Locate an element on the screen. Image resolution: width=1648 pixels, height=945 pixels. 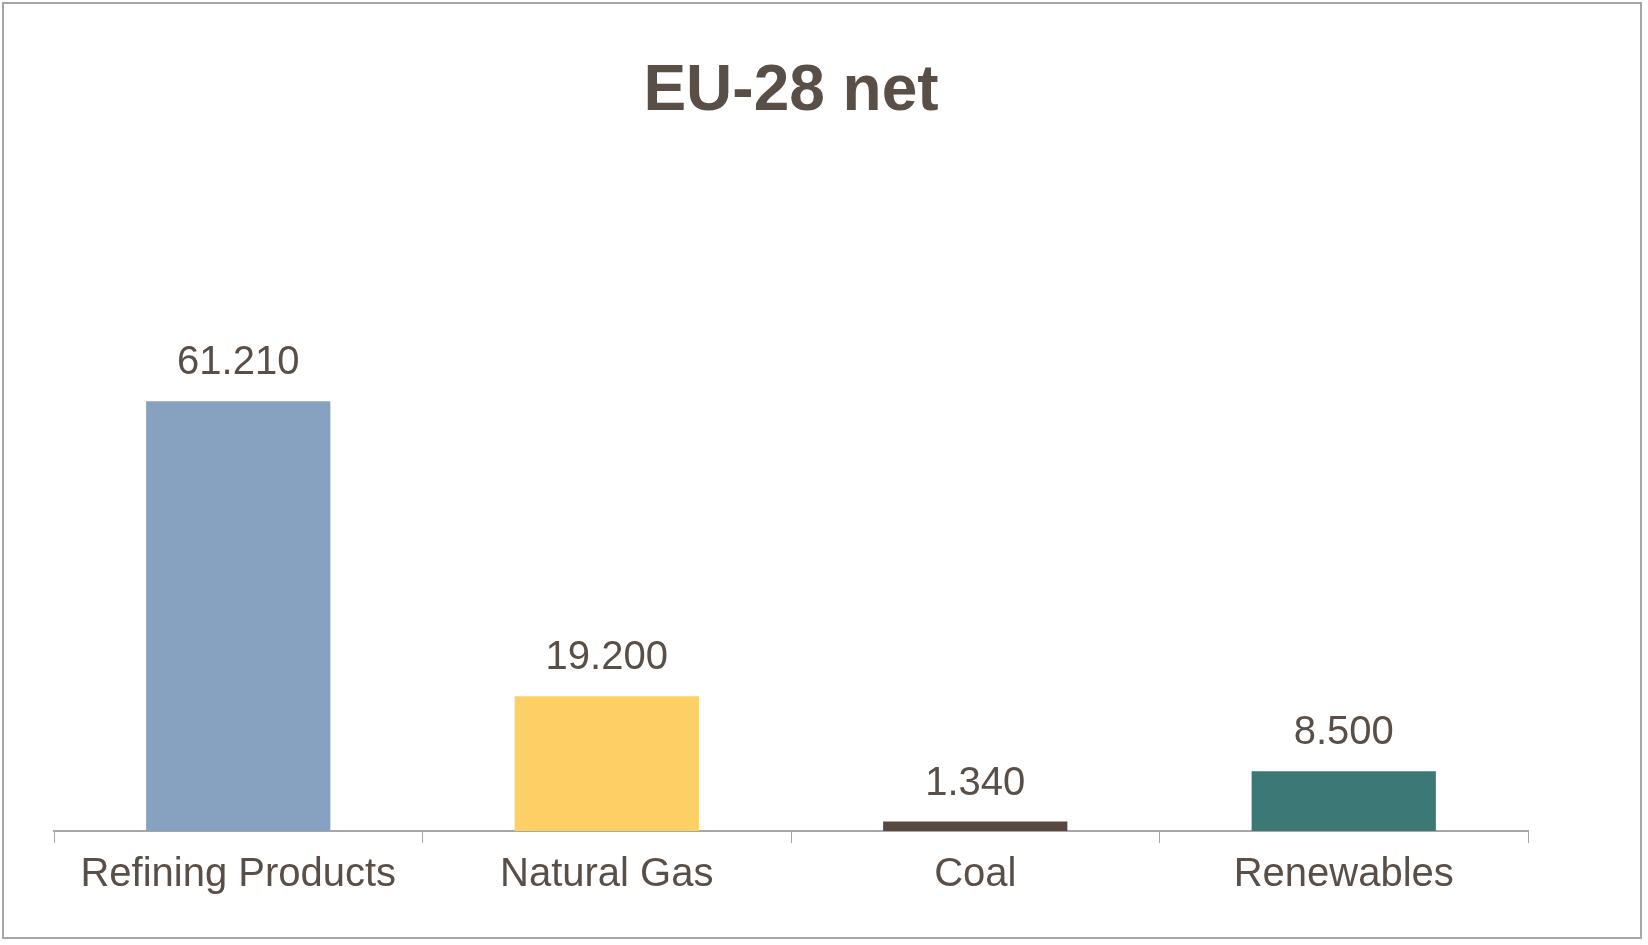
x-tick-label: Refining Products is located at coordinates (238, 872).